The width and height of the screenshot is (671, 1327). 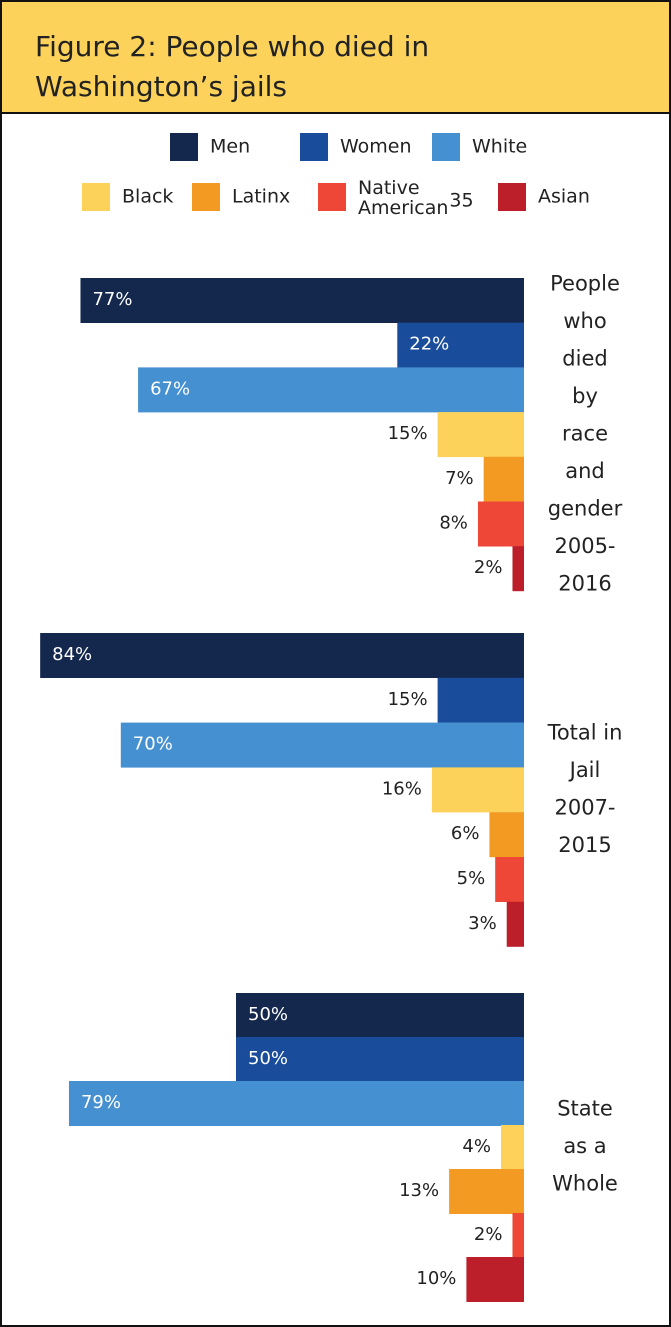 I want to click on value-label: 67%, so click(x=170, y=388).